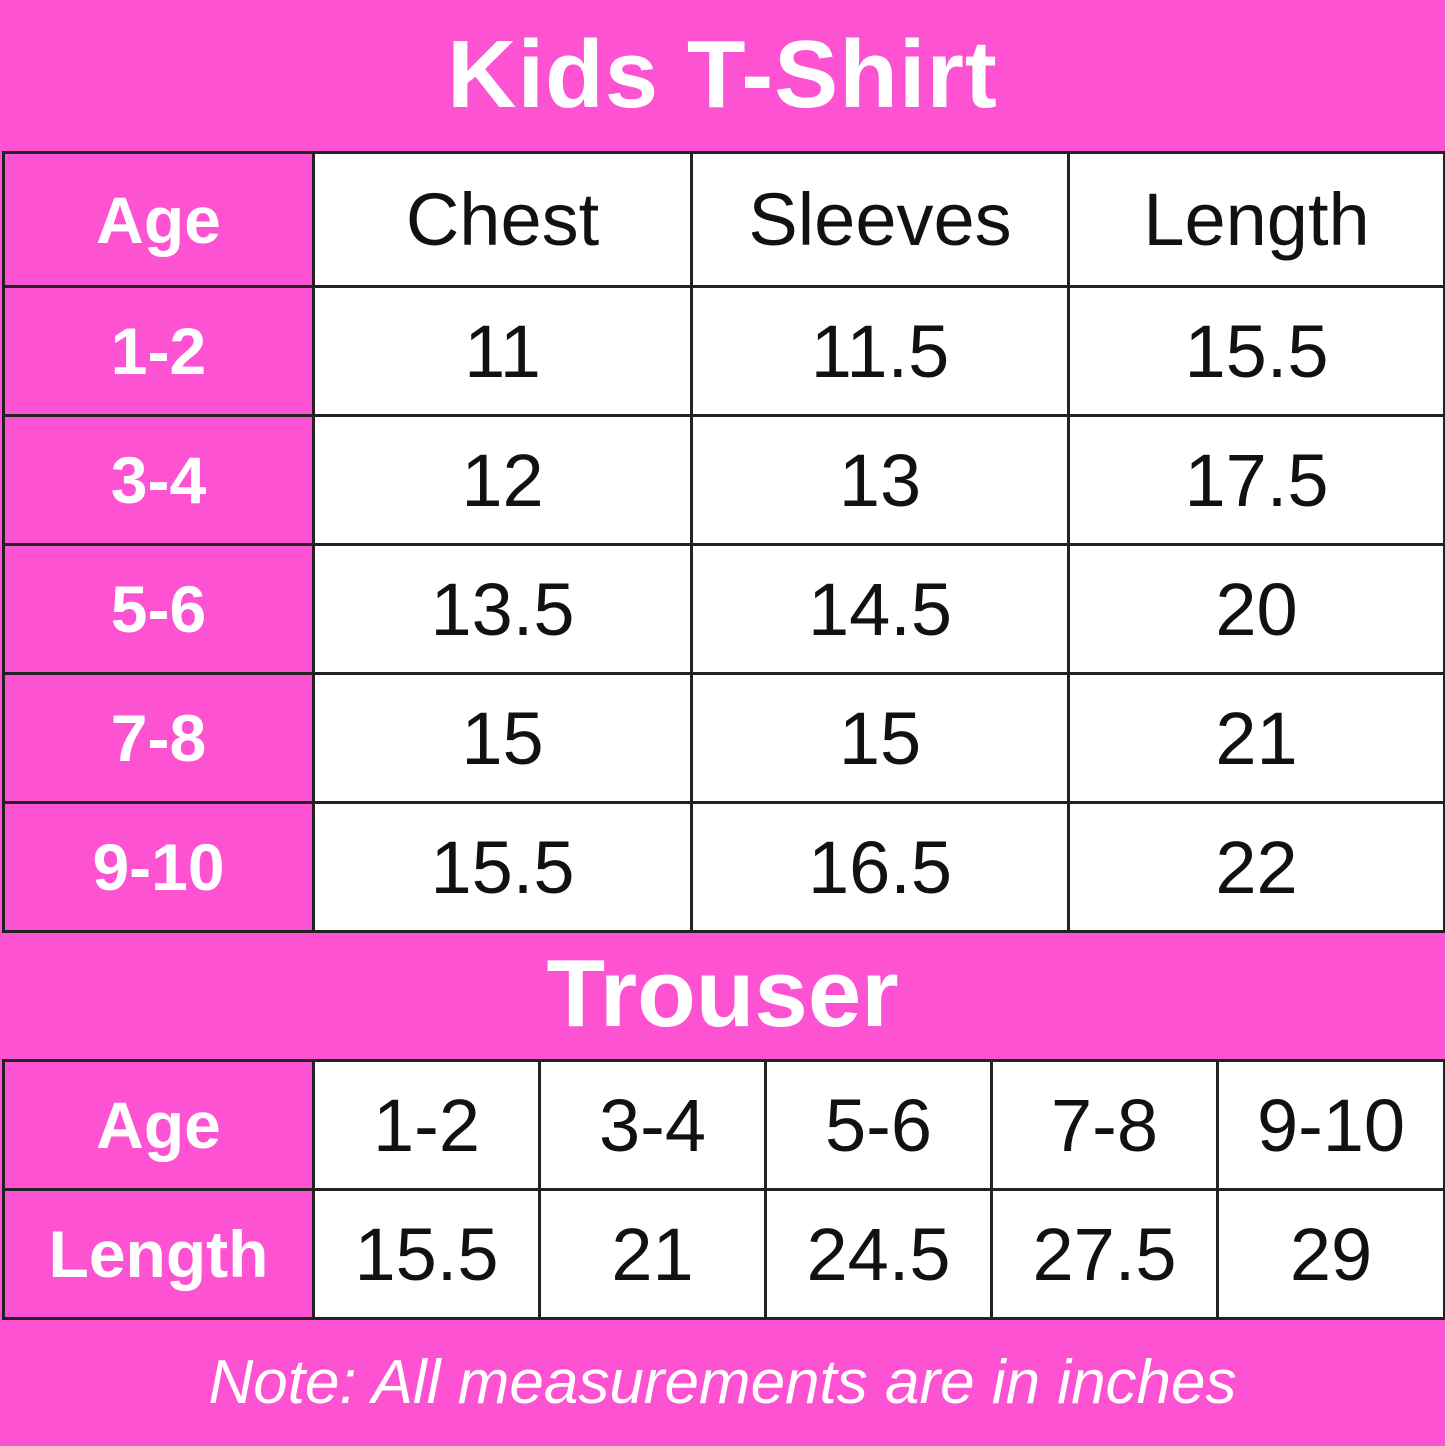 This screenshot has width=1445, height=1446. What do you see at coordinates (880, 738) in the screenshot?
I see `sleeves-cell: 15` at bounding box center [880, 738].